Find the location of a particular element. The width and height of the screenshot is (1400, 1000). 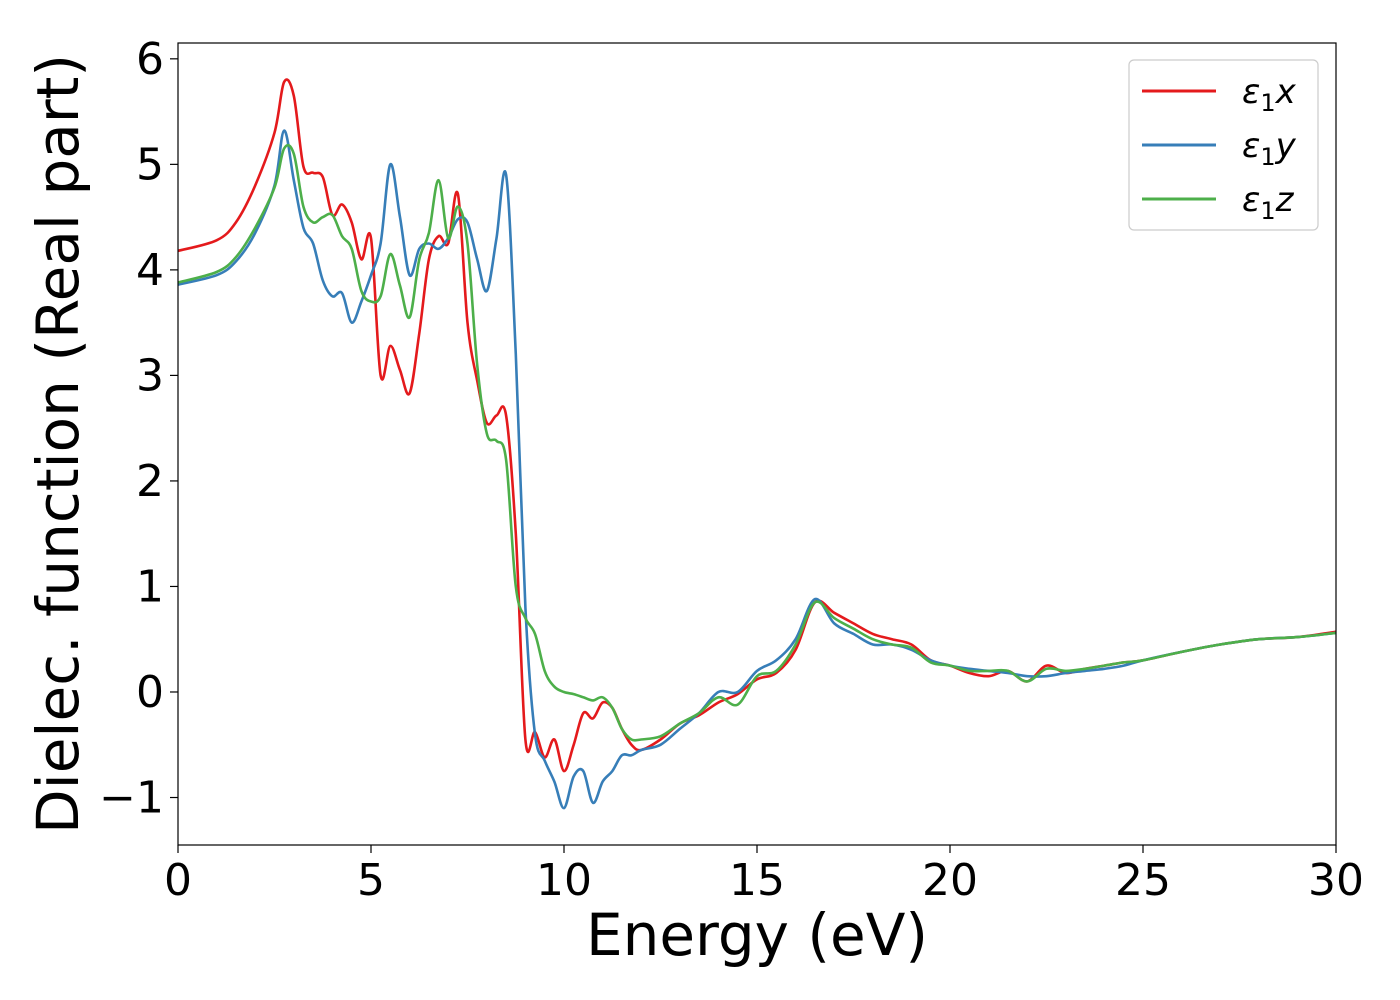

legend-box is located at coordinates (1223, 145).